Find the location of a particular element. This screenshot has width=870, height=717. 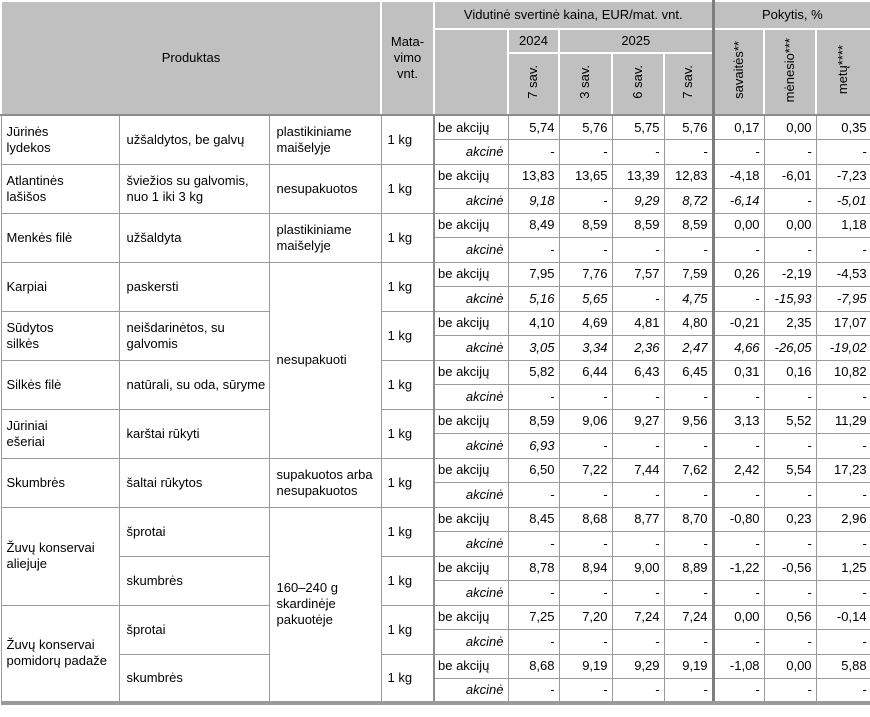

col-header-change-year: metų**** is located at coordinates (842, 72).